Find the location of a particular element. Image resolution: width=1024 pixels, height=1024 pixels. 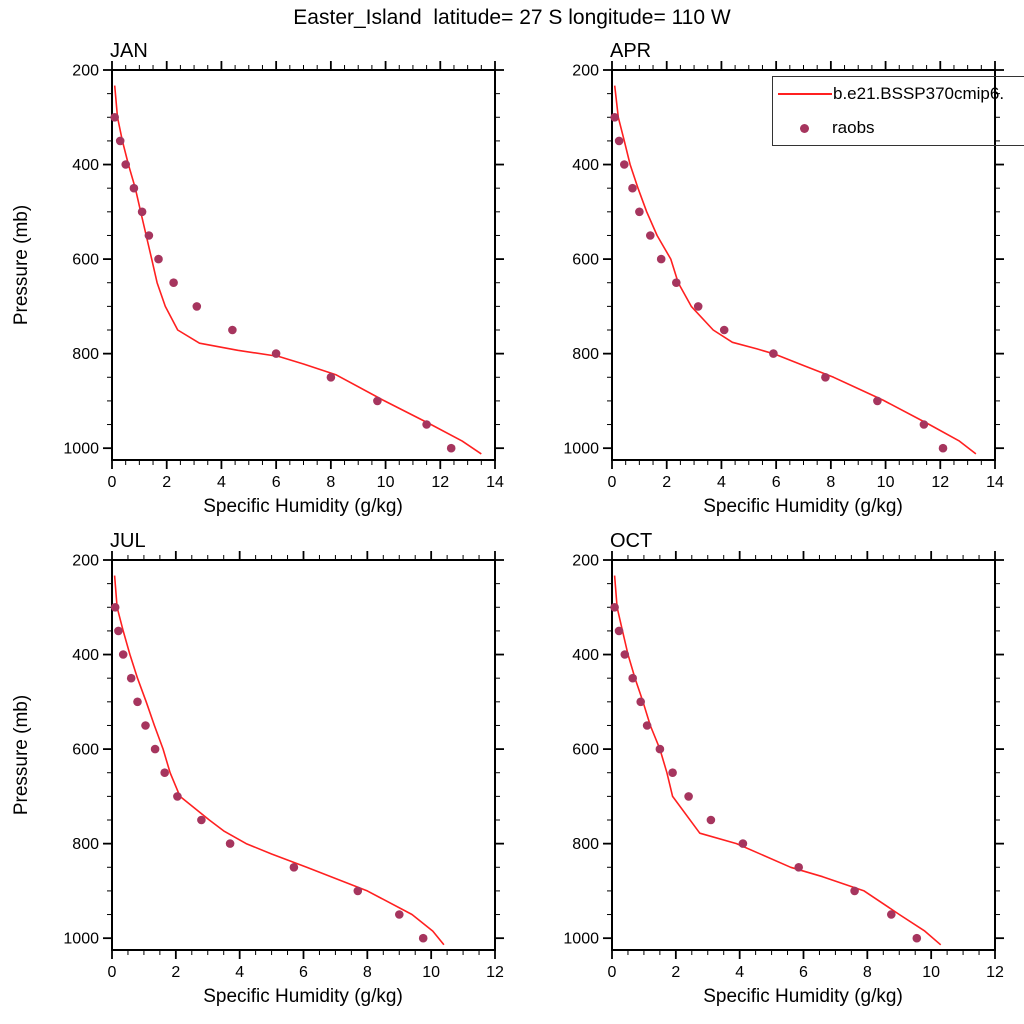

panel-title-jan: JAN is located at coordinates (129, 51).